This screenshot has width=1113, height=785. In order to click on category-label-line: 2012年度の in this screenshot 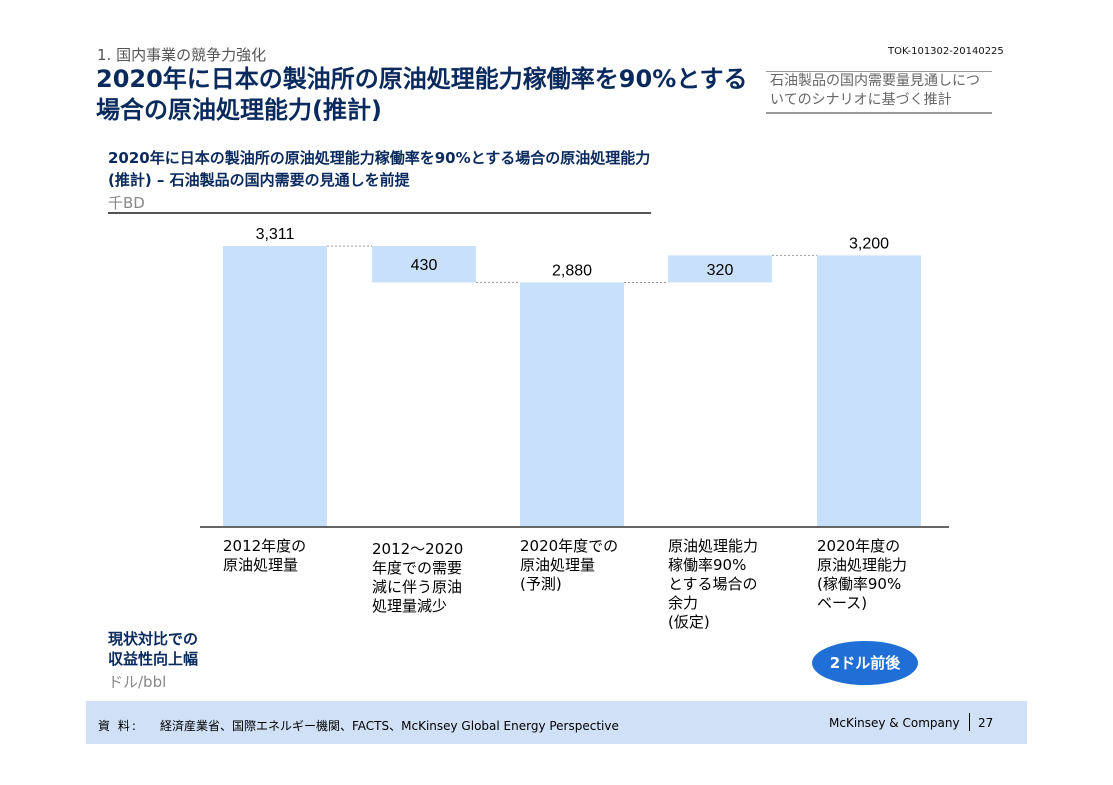, I will do `click(265, 546)`.